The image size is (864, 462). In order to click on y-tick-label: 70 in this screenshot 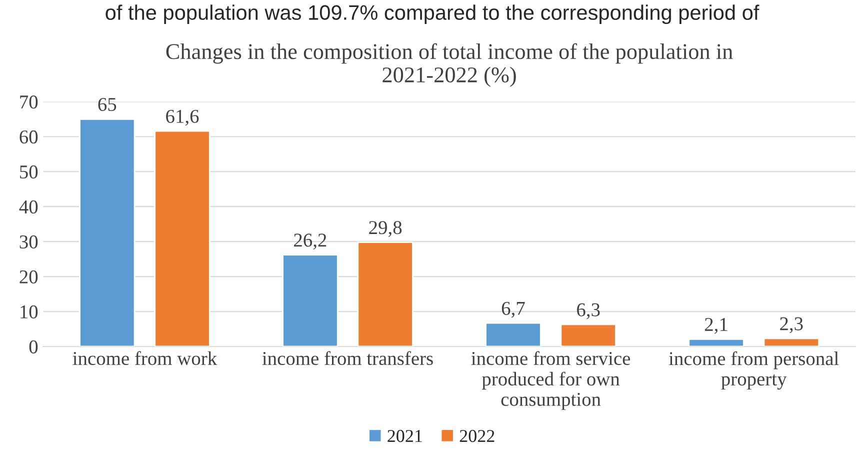, I will do `click(29, 102)`.